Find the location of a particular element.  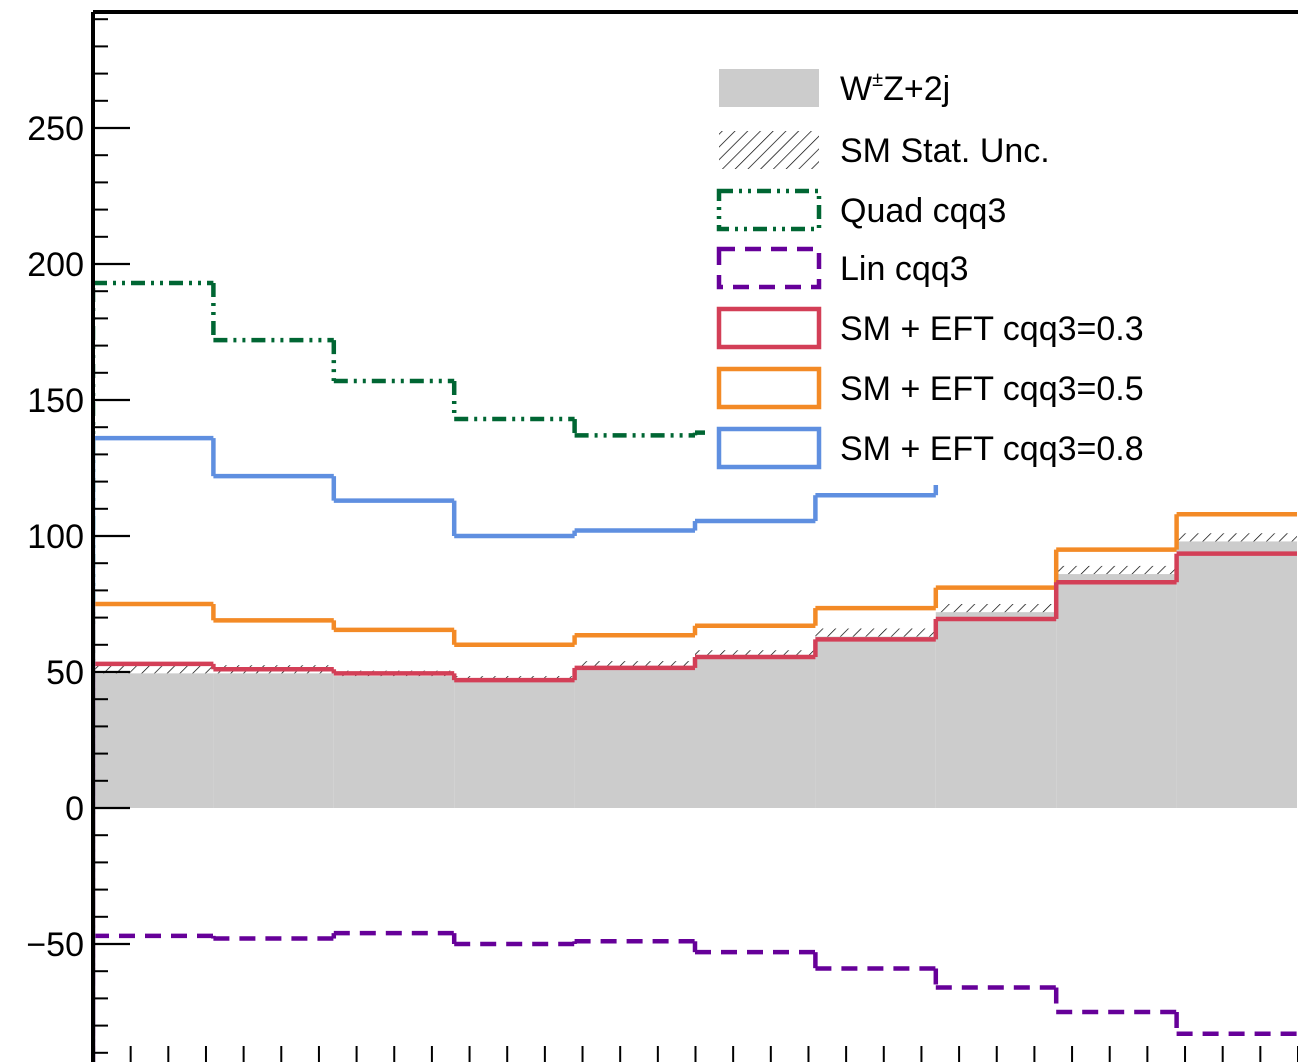

legend-label-quad: Quad cqq3 is located at coordinates (923, 211).